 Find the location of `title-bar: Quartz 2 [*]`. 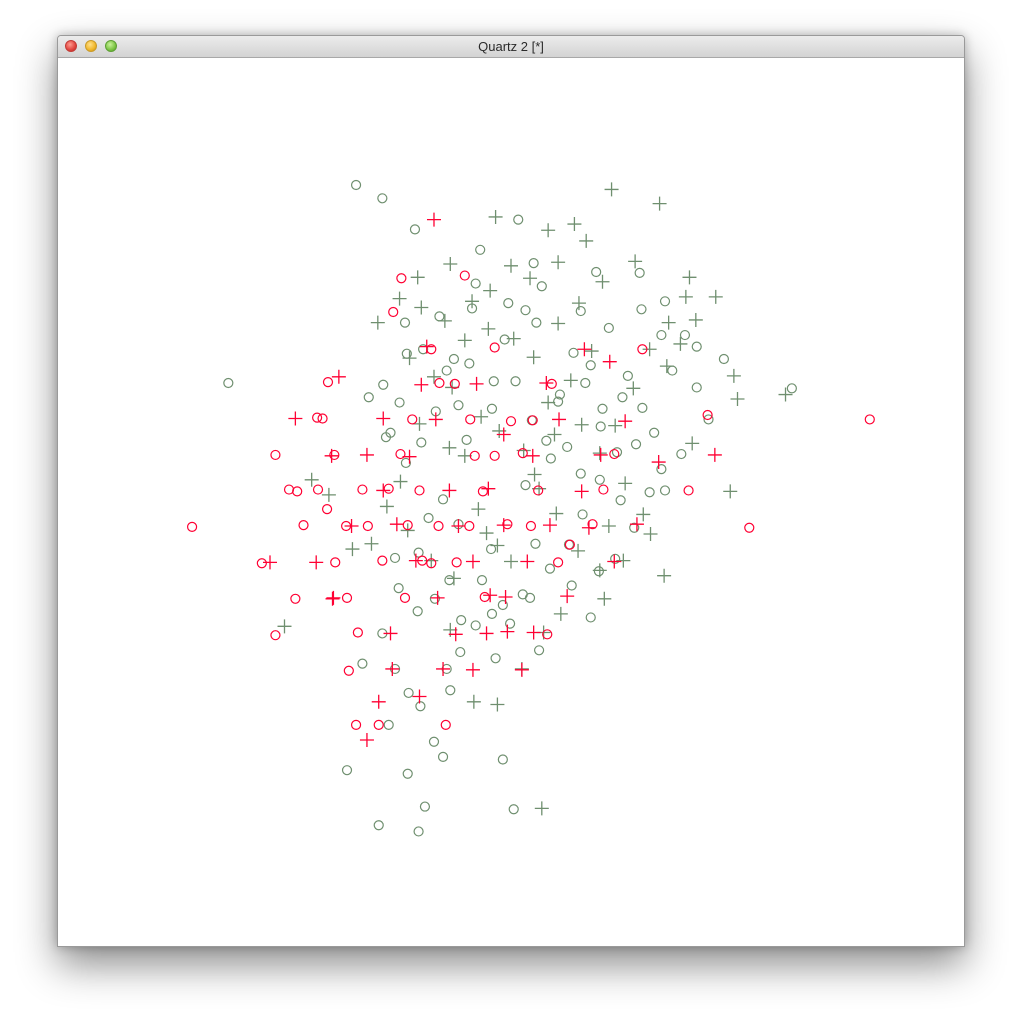

title-bar: Quartz 2 [*] is located at coordinates (511, 47).